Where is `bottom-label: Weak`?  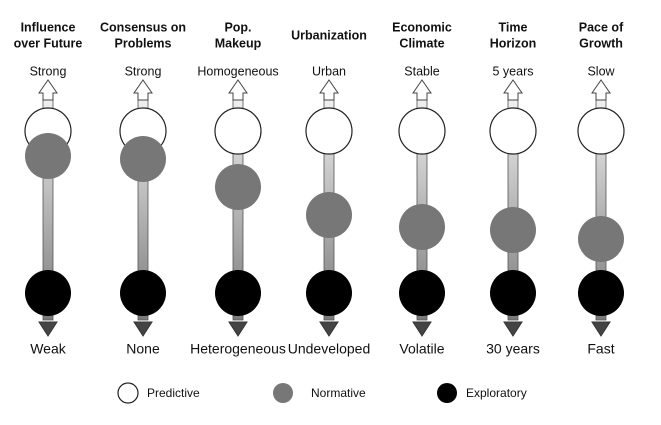
bottom-label: Weak is located at coordinates (48, 349).